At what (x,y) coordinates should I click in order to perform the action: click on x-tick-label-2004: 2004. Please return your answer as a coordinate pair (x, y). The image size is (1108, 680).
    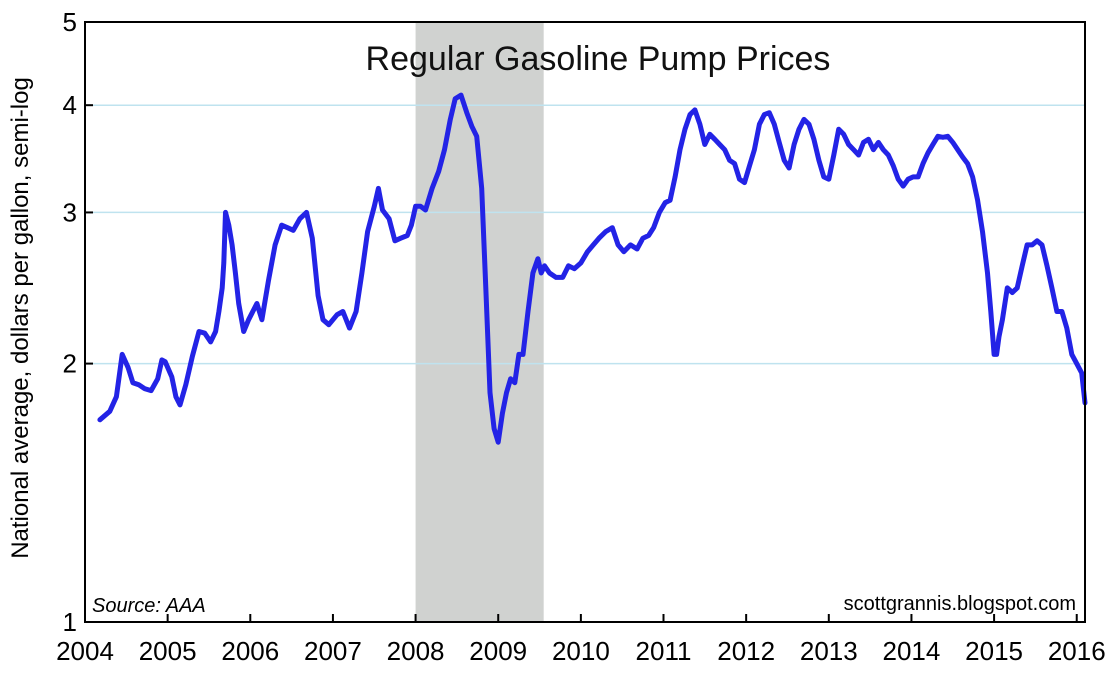
    Looking at the image, I should click on (85, 651).